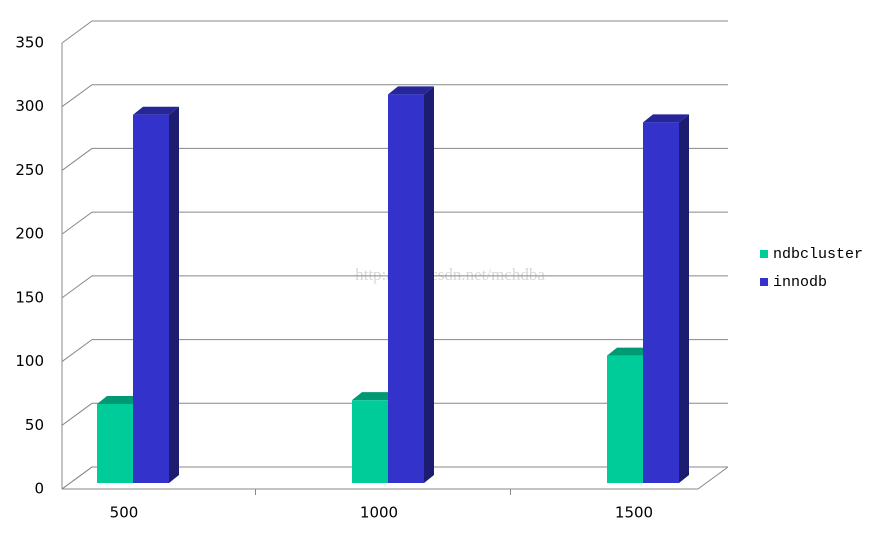 The width and height of the screenshot is (886, 533). I want to click on legend-label: ndbcluster, so click(818, 254).